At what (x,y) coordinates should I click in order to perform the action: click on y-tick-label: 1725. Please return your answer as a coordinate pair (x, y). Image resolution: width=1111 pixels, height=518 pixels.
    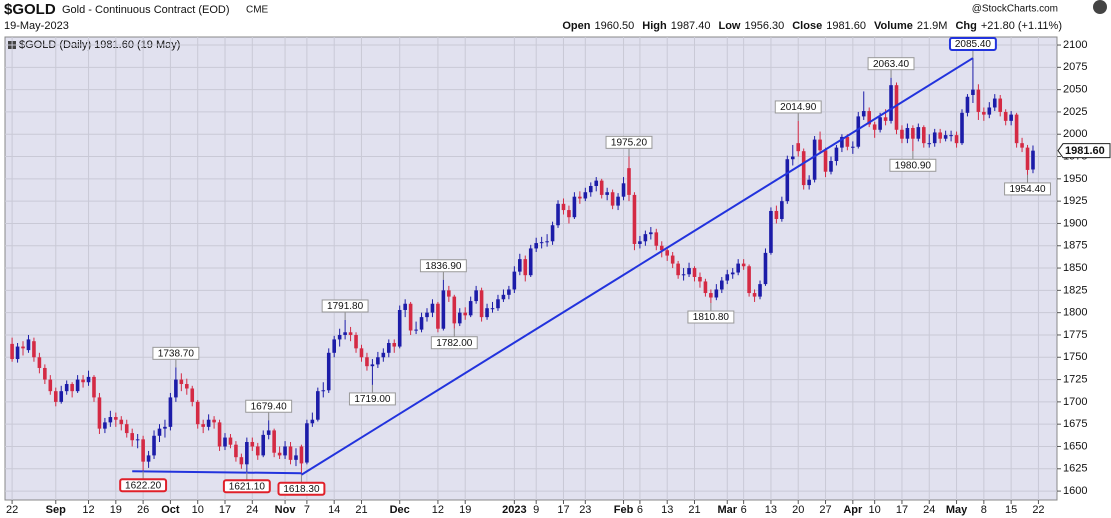
    Looking at the image, I should click on (1075, 379).